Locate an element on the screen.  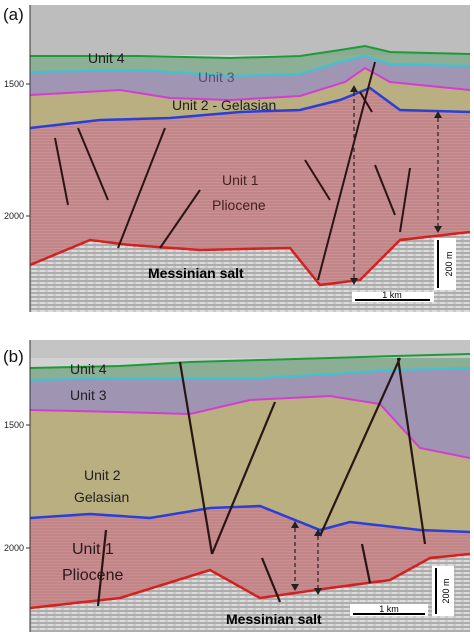
panel-label: (b) is located at coordinates (13, 356).